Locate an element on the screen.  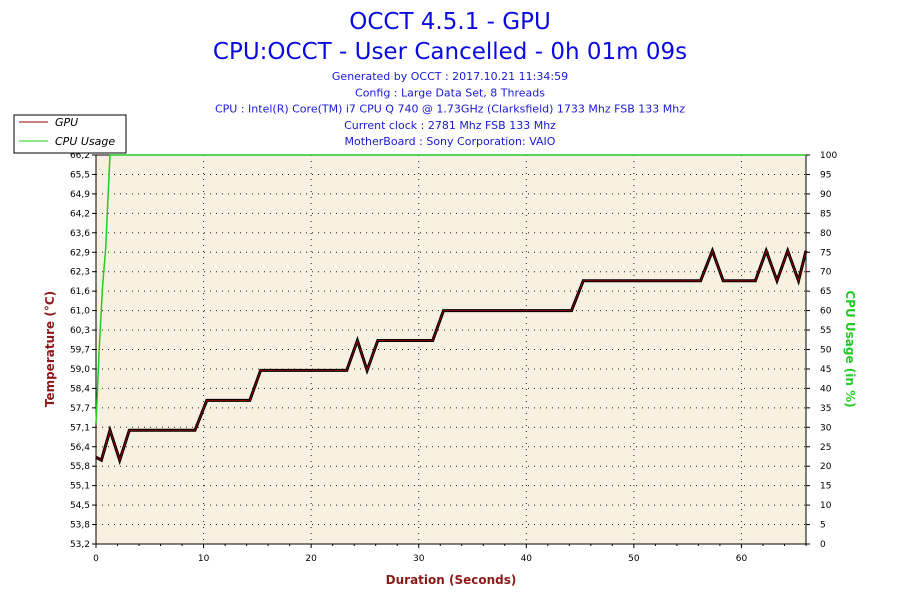
y-tick-label: 57,7 is located at coordinates (80, 409).